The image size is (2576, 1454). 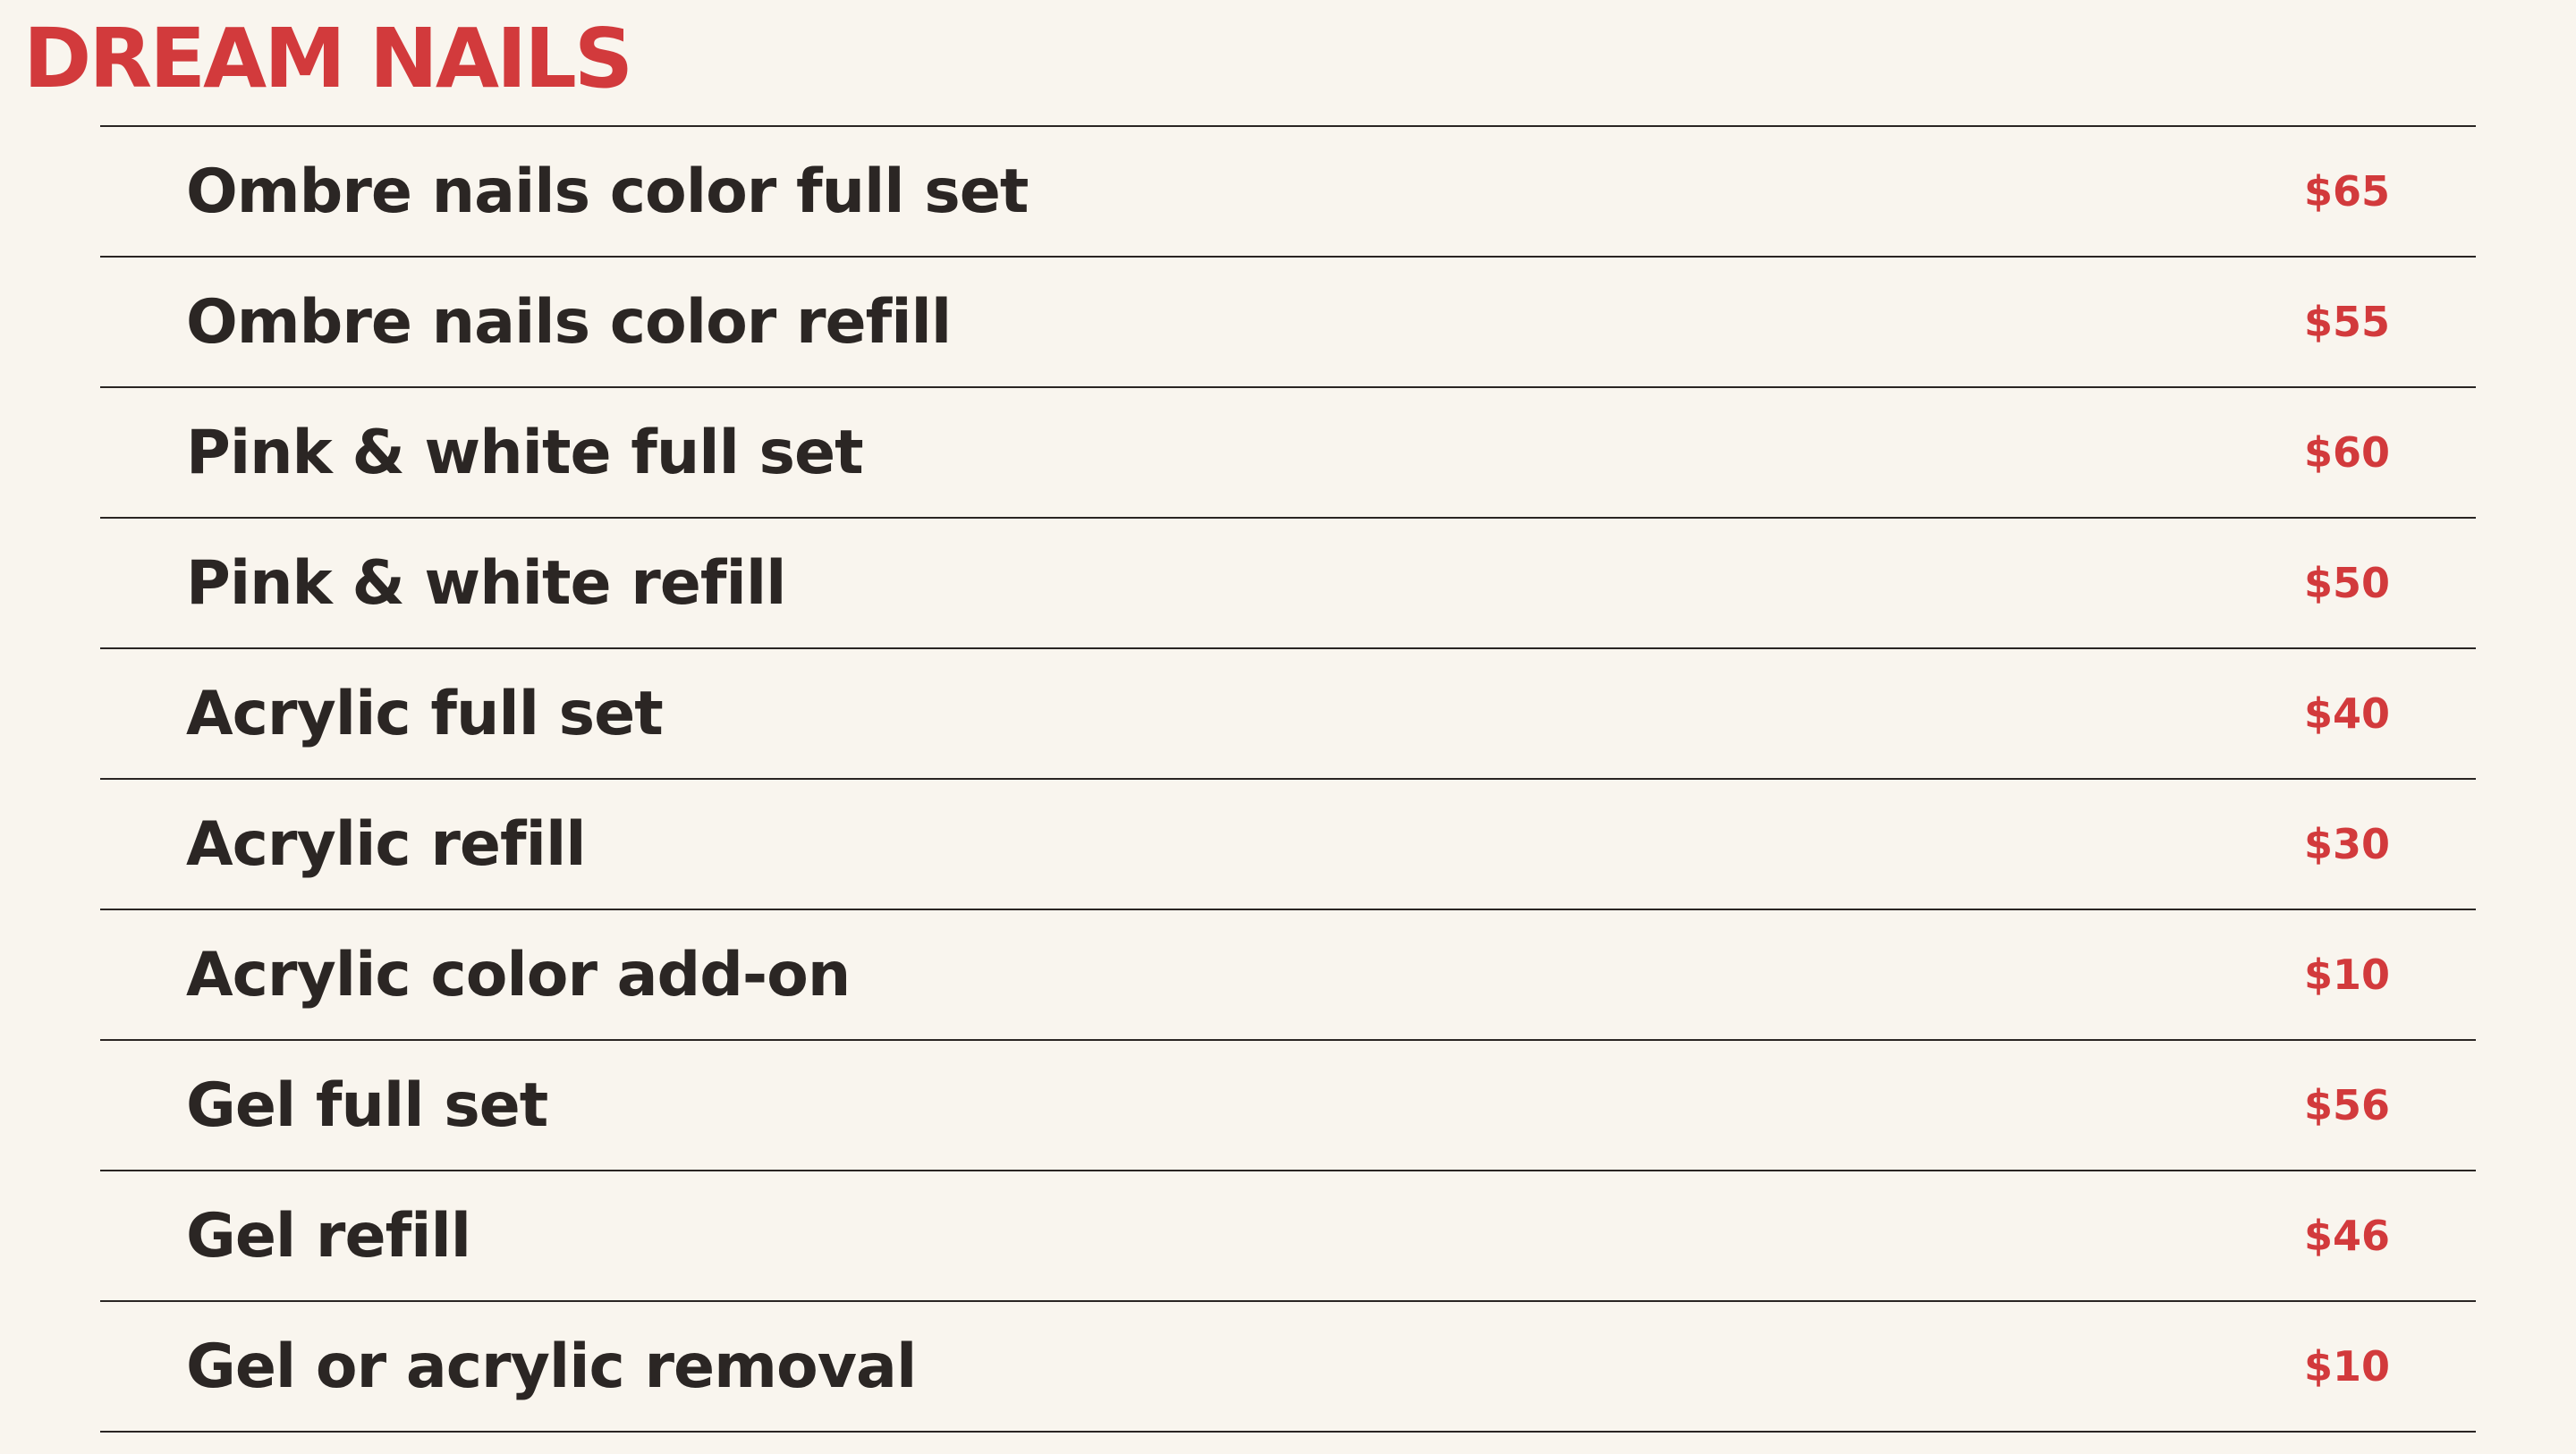 What do you see at coordinates (367, 1105) in the screenshot?
I see `service-name: Gel full set` at bounding box center [367, 1105].